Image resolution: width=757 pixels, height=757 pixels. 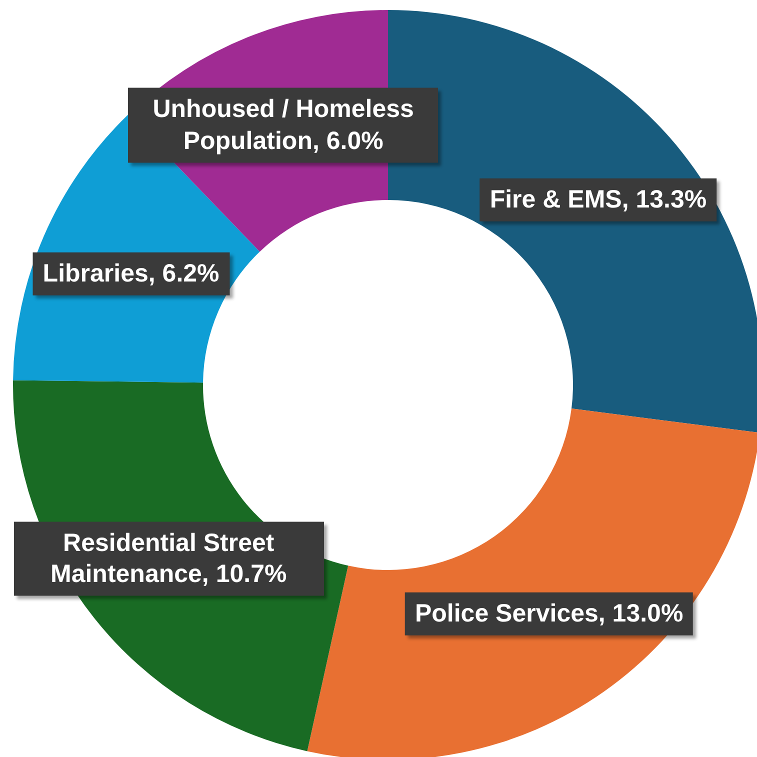 I want to click on slice-label: Fire & EMS, 13.3%, so click(x=598, y=200).